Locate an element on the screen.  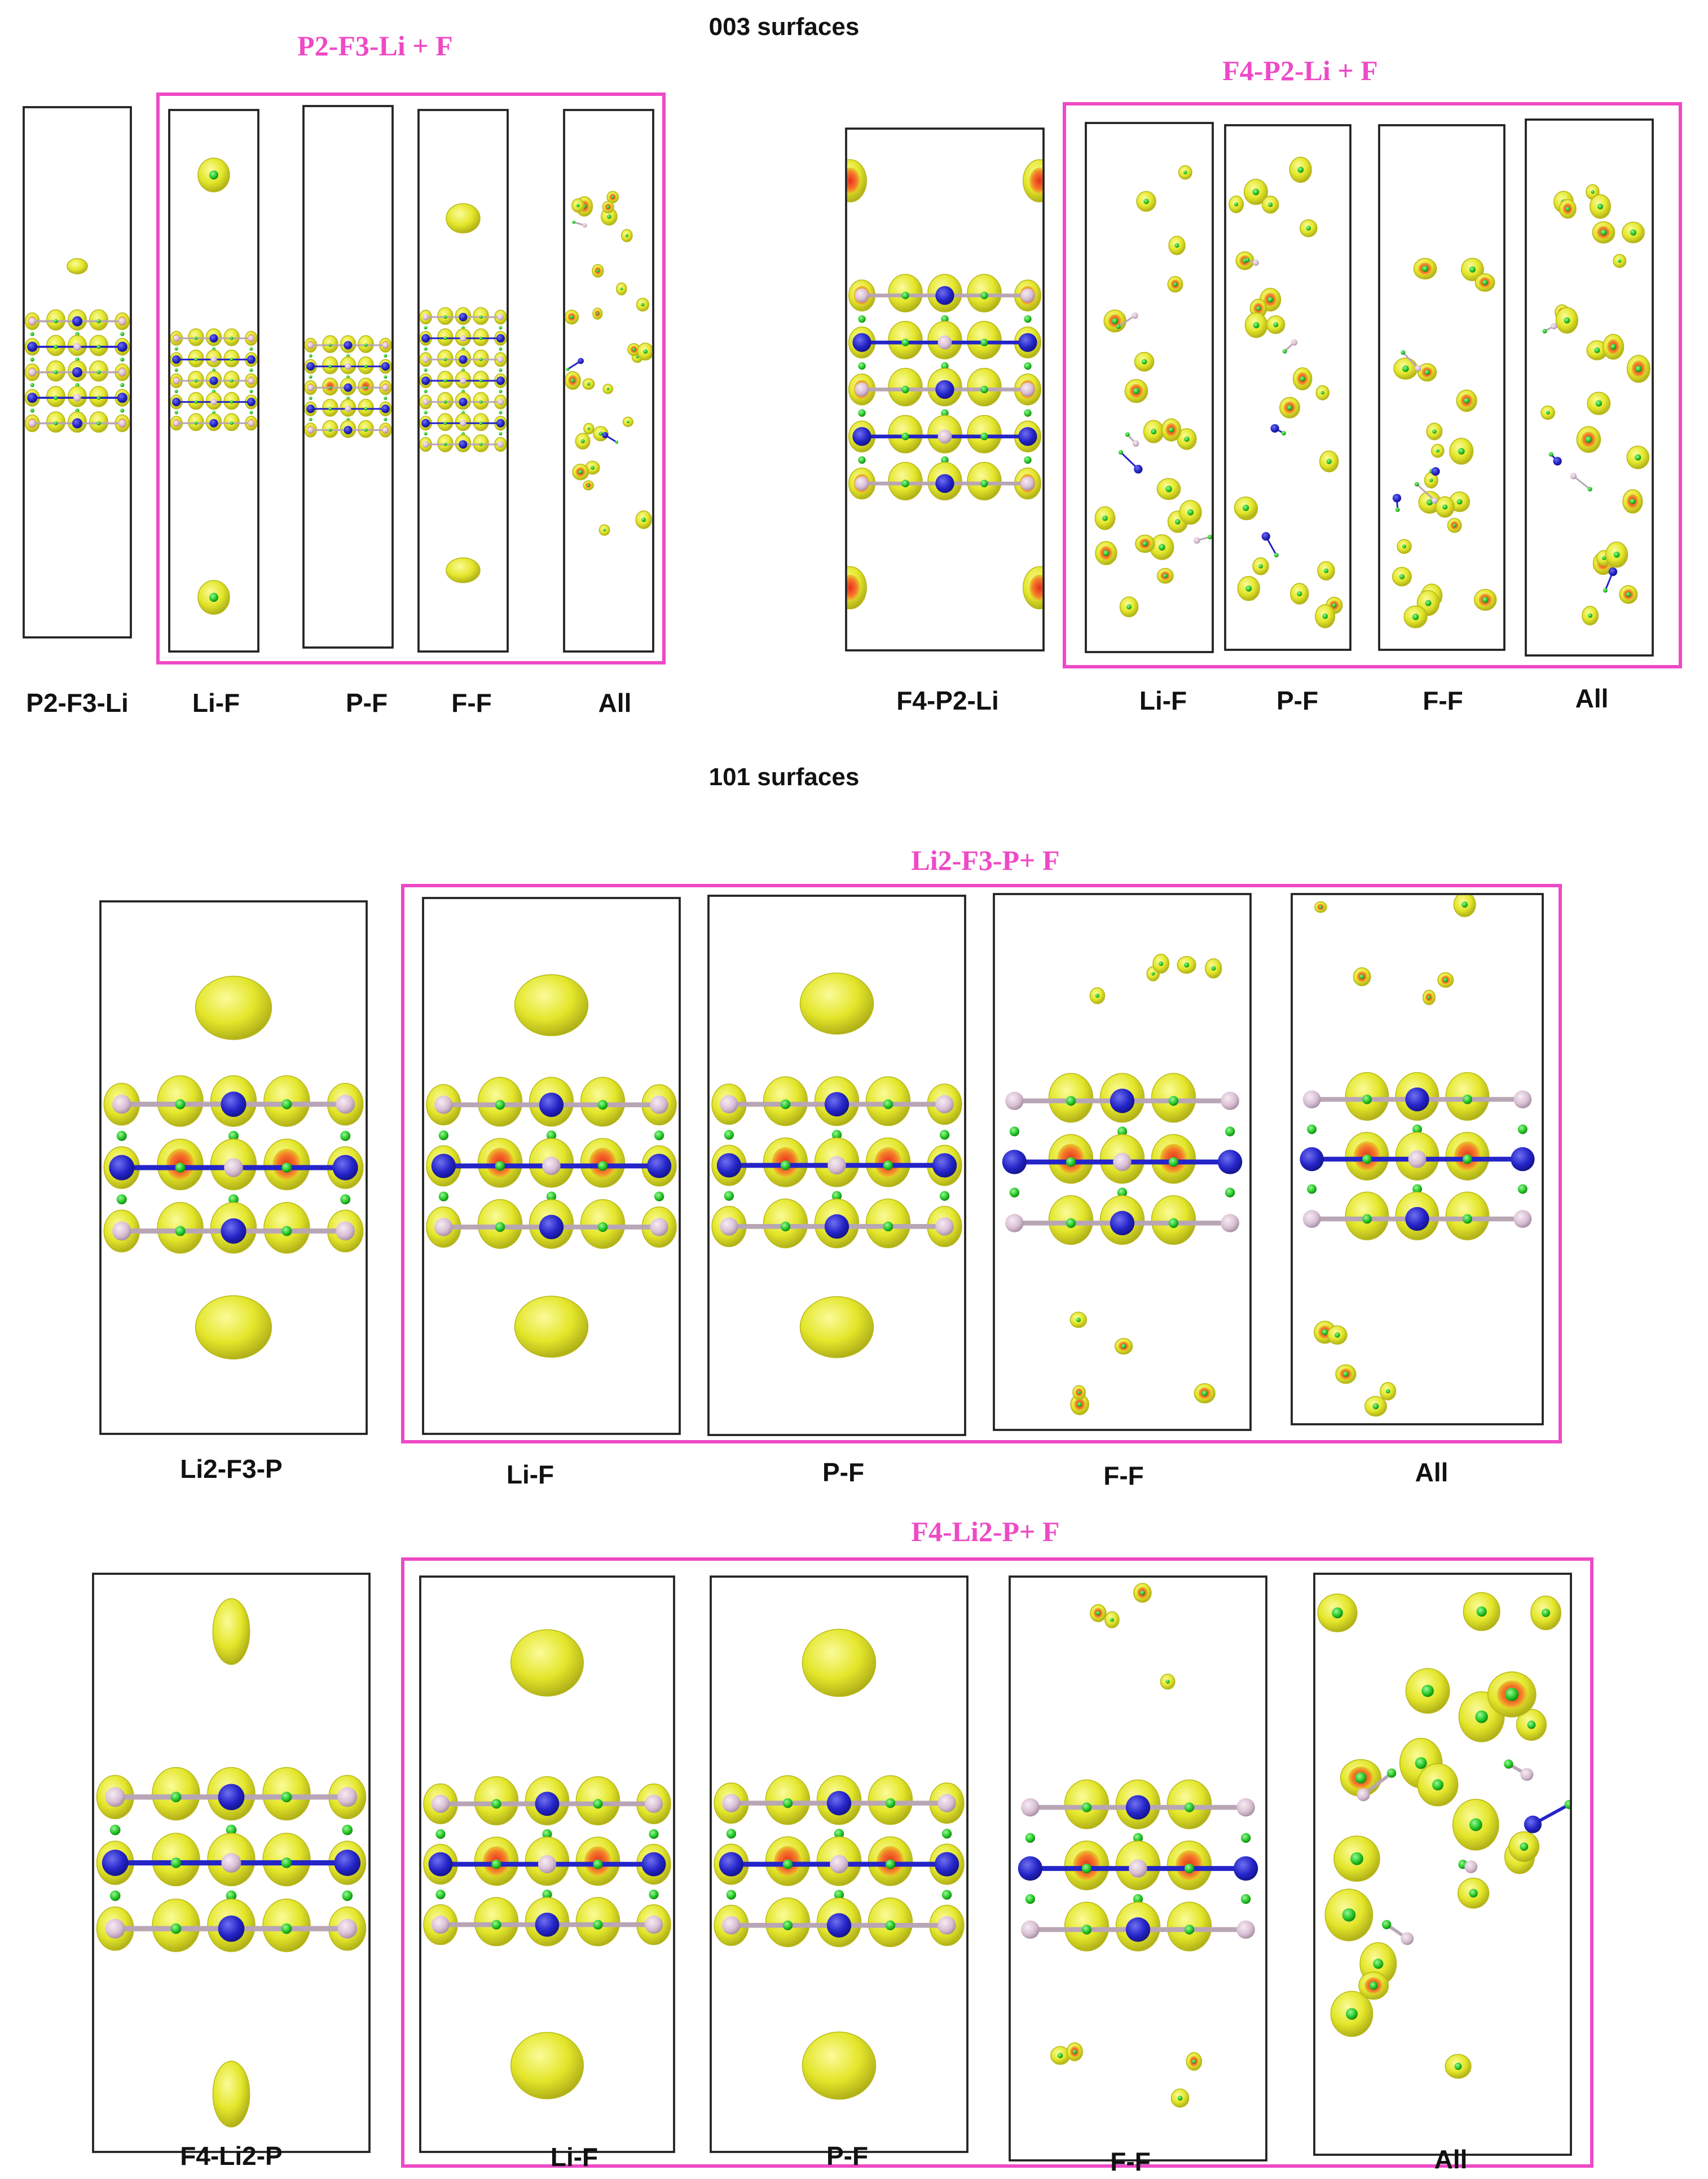
panel-content is located at coordinates (1122, 1184).